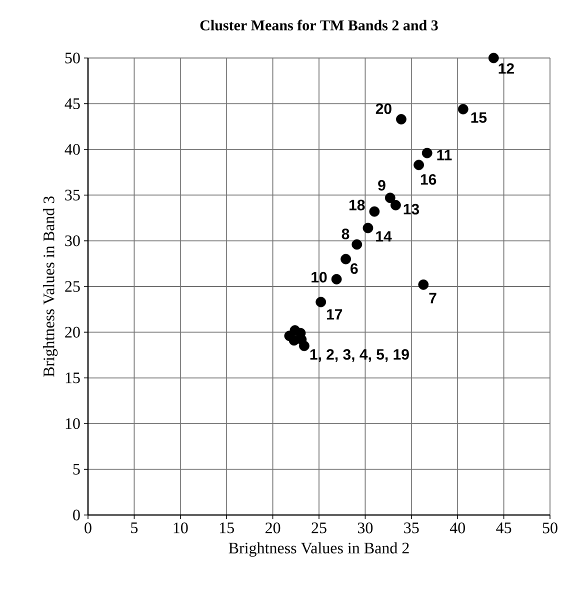 The height and width of the screenshot is (591, 562). What do you see at coordinates (73, 378) in the screenshot?
I see `y-tick-label: 15` at bounding box center [73, 378].